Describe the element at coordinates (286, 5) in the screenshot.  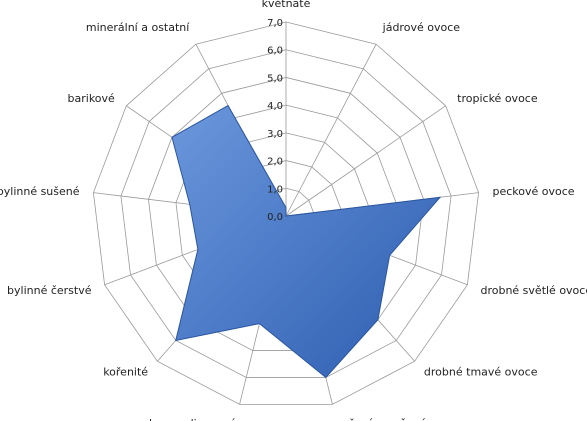
I see `category-label: květnaté` at that location.